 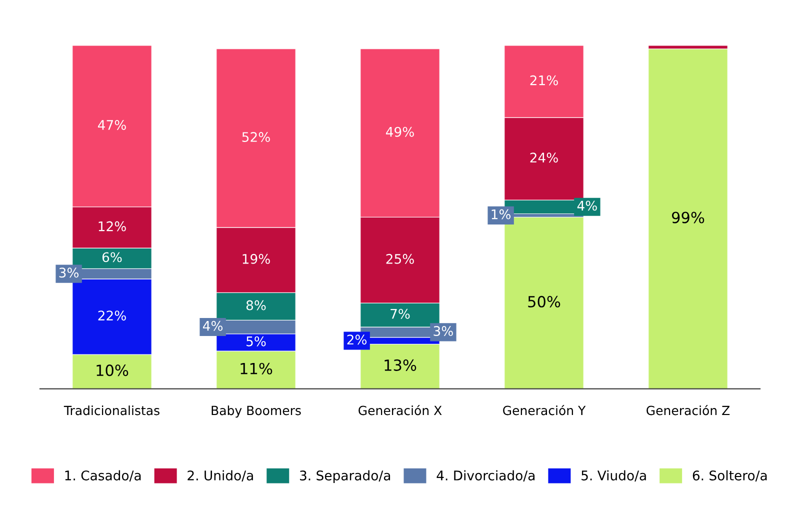 What do you see at coordinates (256, 259) in the screenshot?
I see `data-label: 19%` at bounding box center [256, 259].